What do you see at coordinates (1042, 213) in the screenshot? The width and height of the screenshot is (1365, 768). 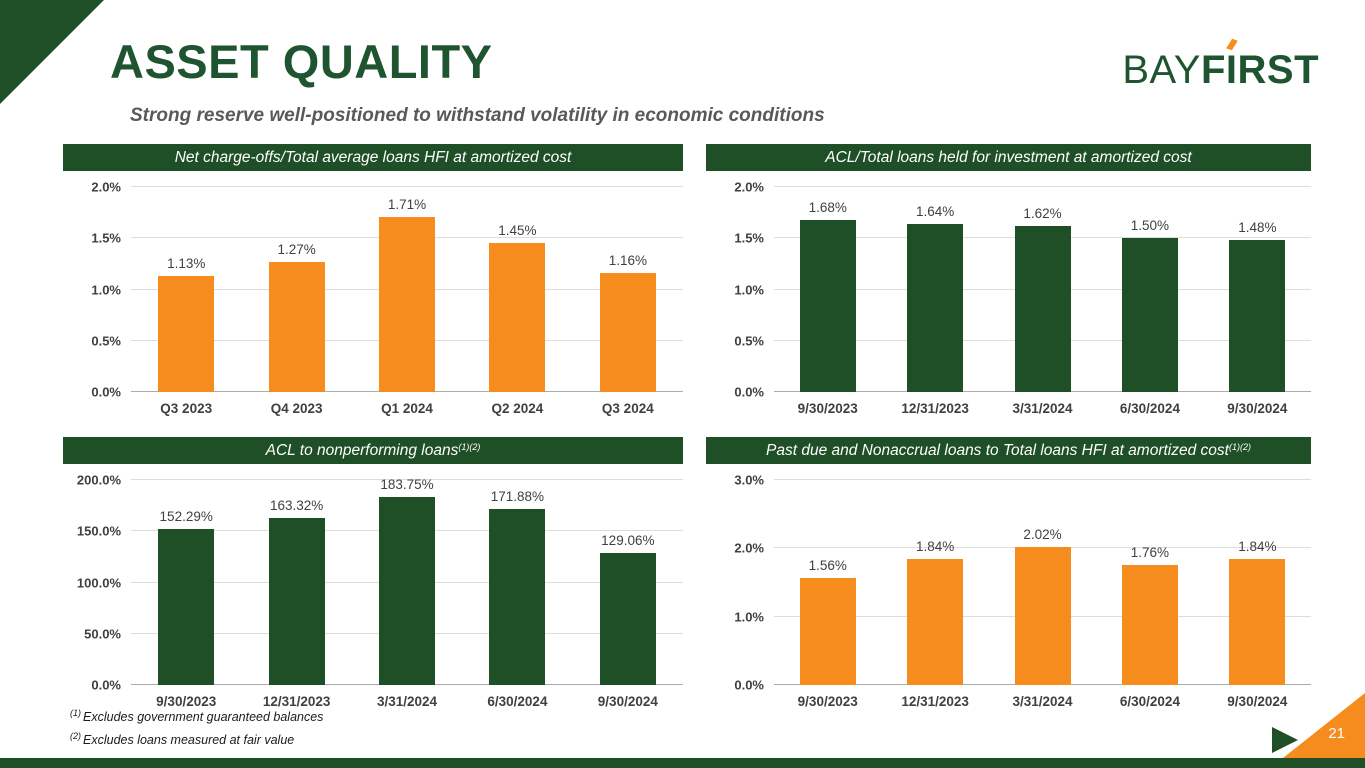 I see `bar-value-label: 1.62%` at bounding box center [1042, 213].